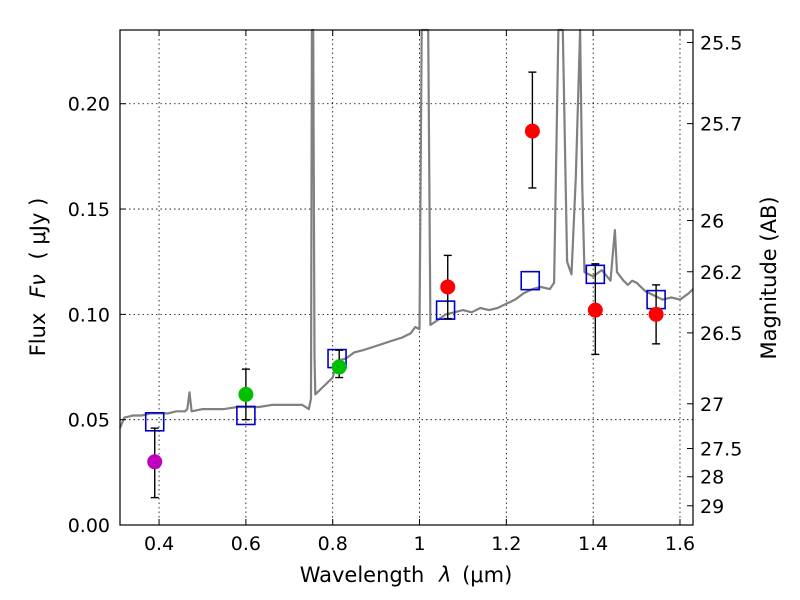  I want to click on mag-tick-label: 26.2, so click(721, 273).